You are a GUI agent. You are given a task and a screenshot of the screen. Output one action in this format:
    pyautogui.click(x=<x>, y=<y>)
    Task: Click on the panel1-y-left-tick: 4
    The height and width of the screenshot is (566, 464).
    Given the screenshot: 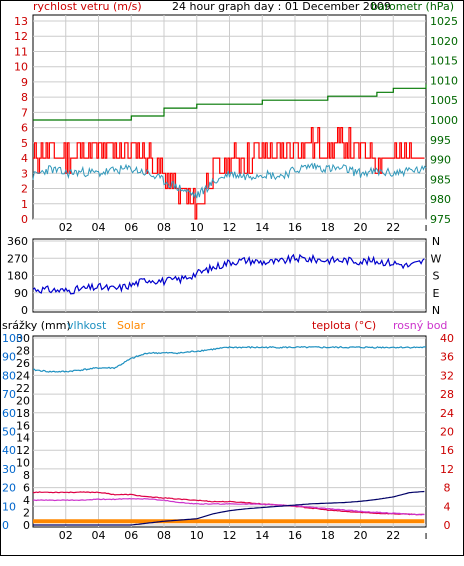 What is the action you would take?
    pyautogui.click(x=24, y=158)
    